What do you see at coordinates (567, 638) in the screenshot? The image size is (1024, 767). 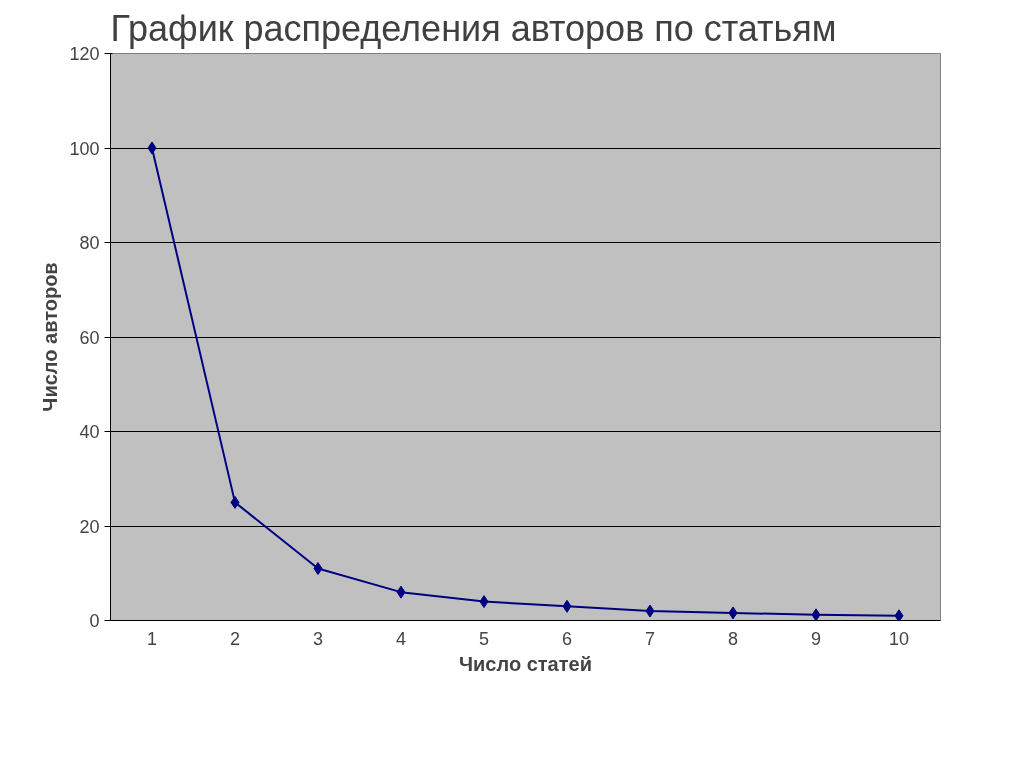 I see `x-tick-label: 6` at bounding box center [567, 638].